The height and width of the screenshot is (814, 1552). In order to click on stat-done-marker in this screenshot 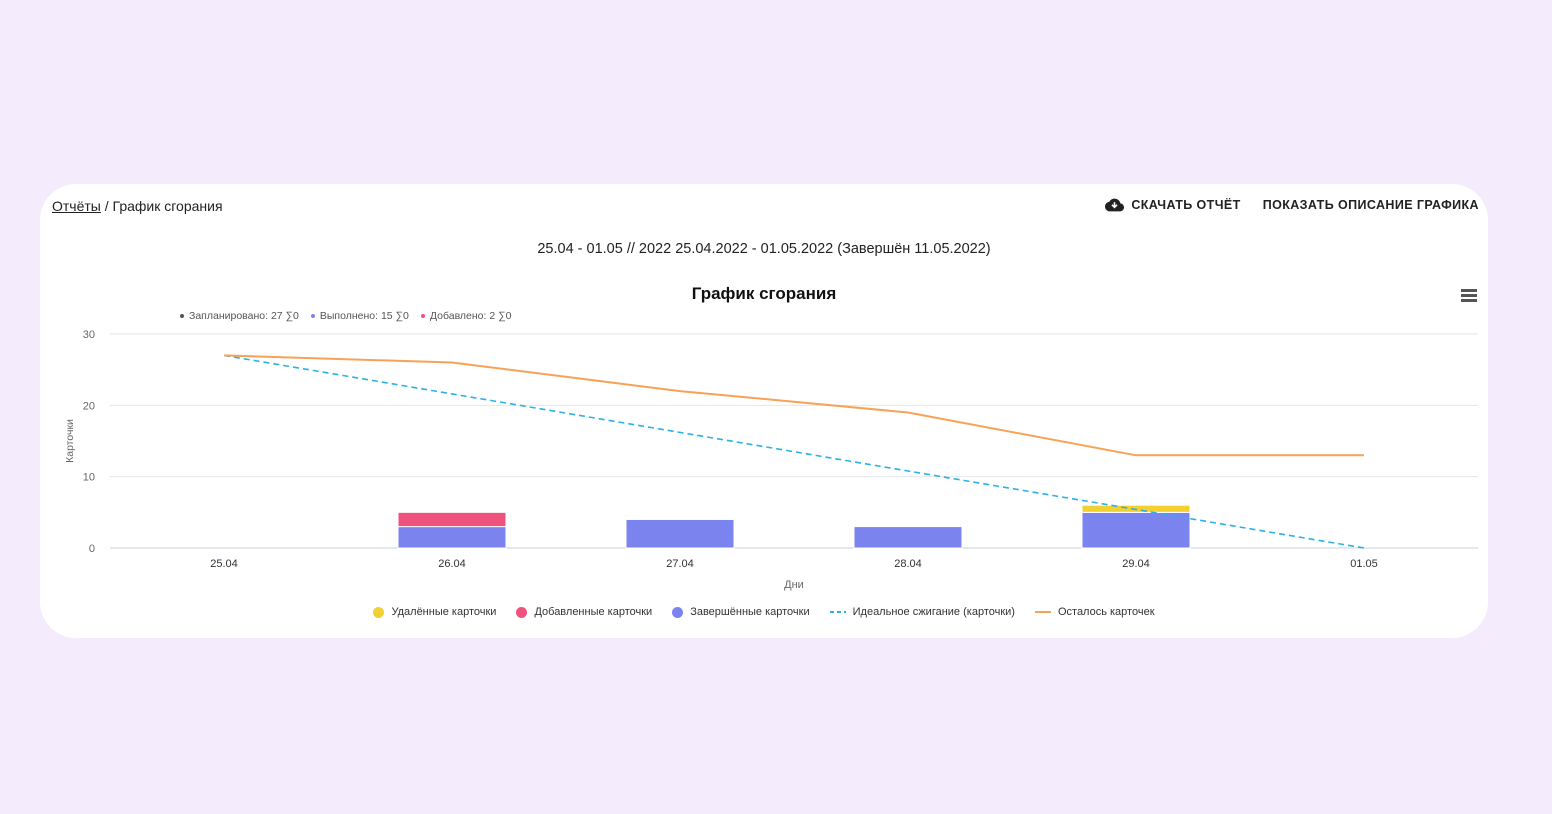, I will do `click(312, 316)`.